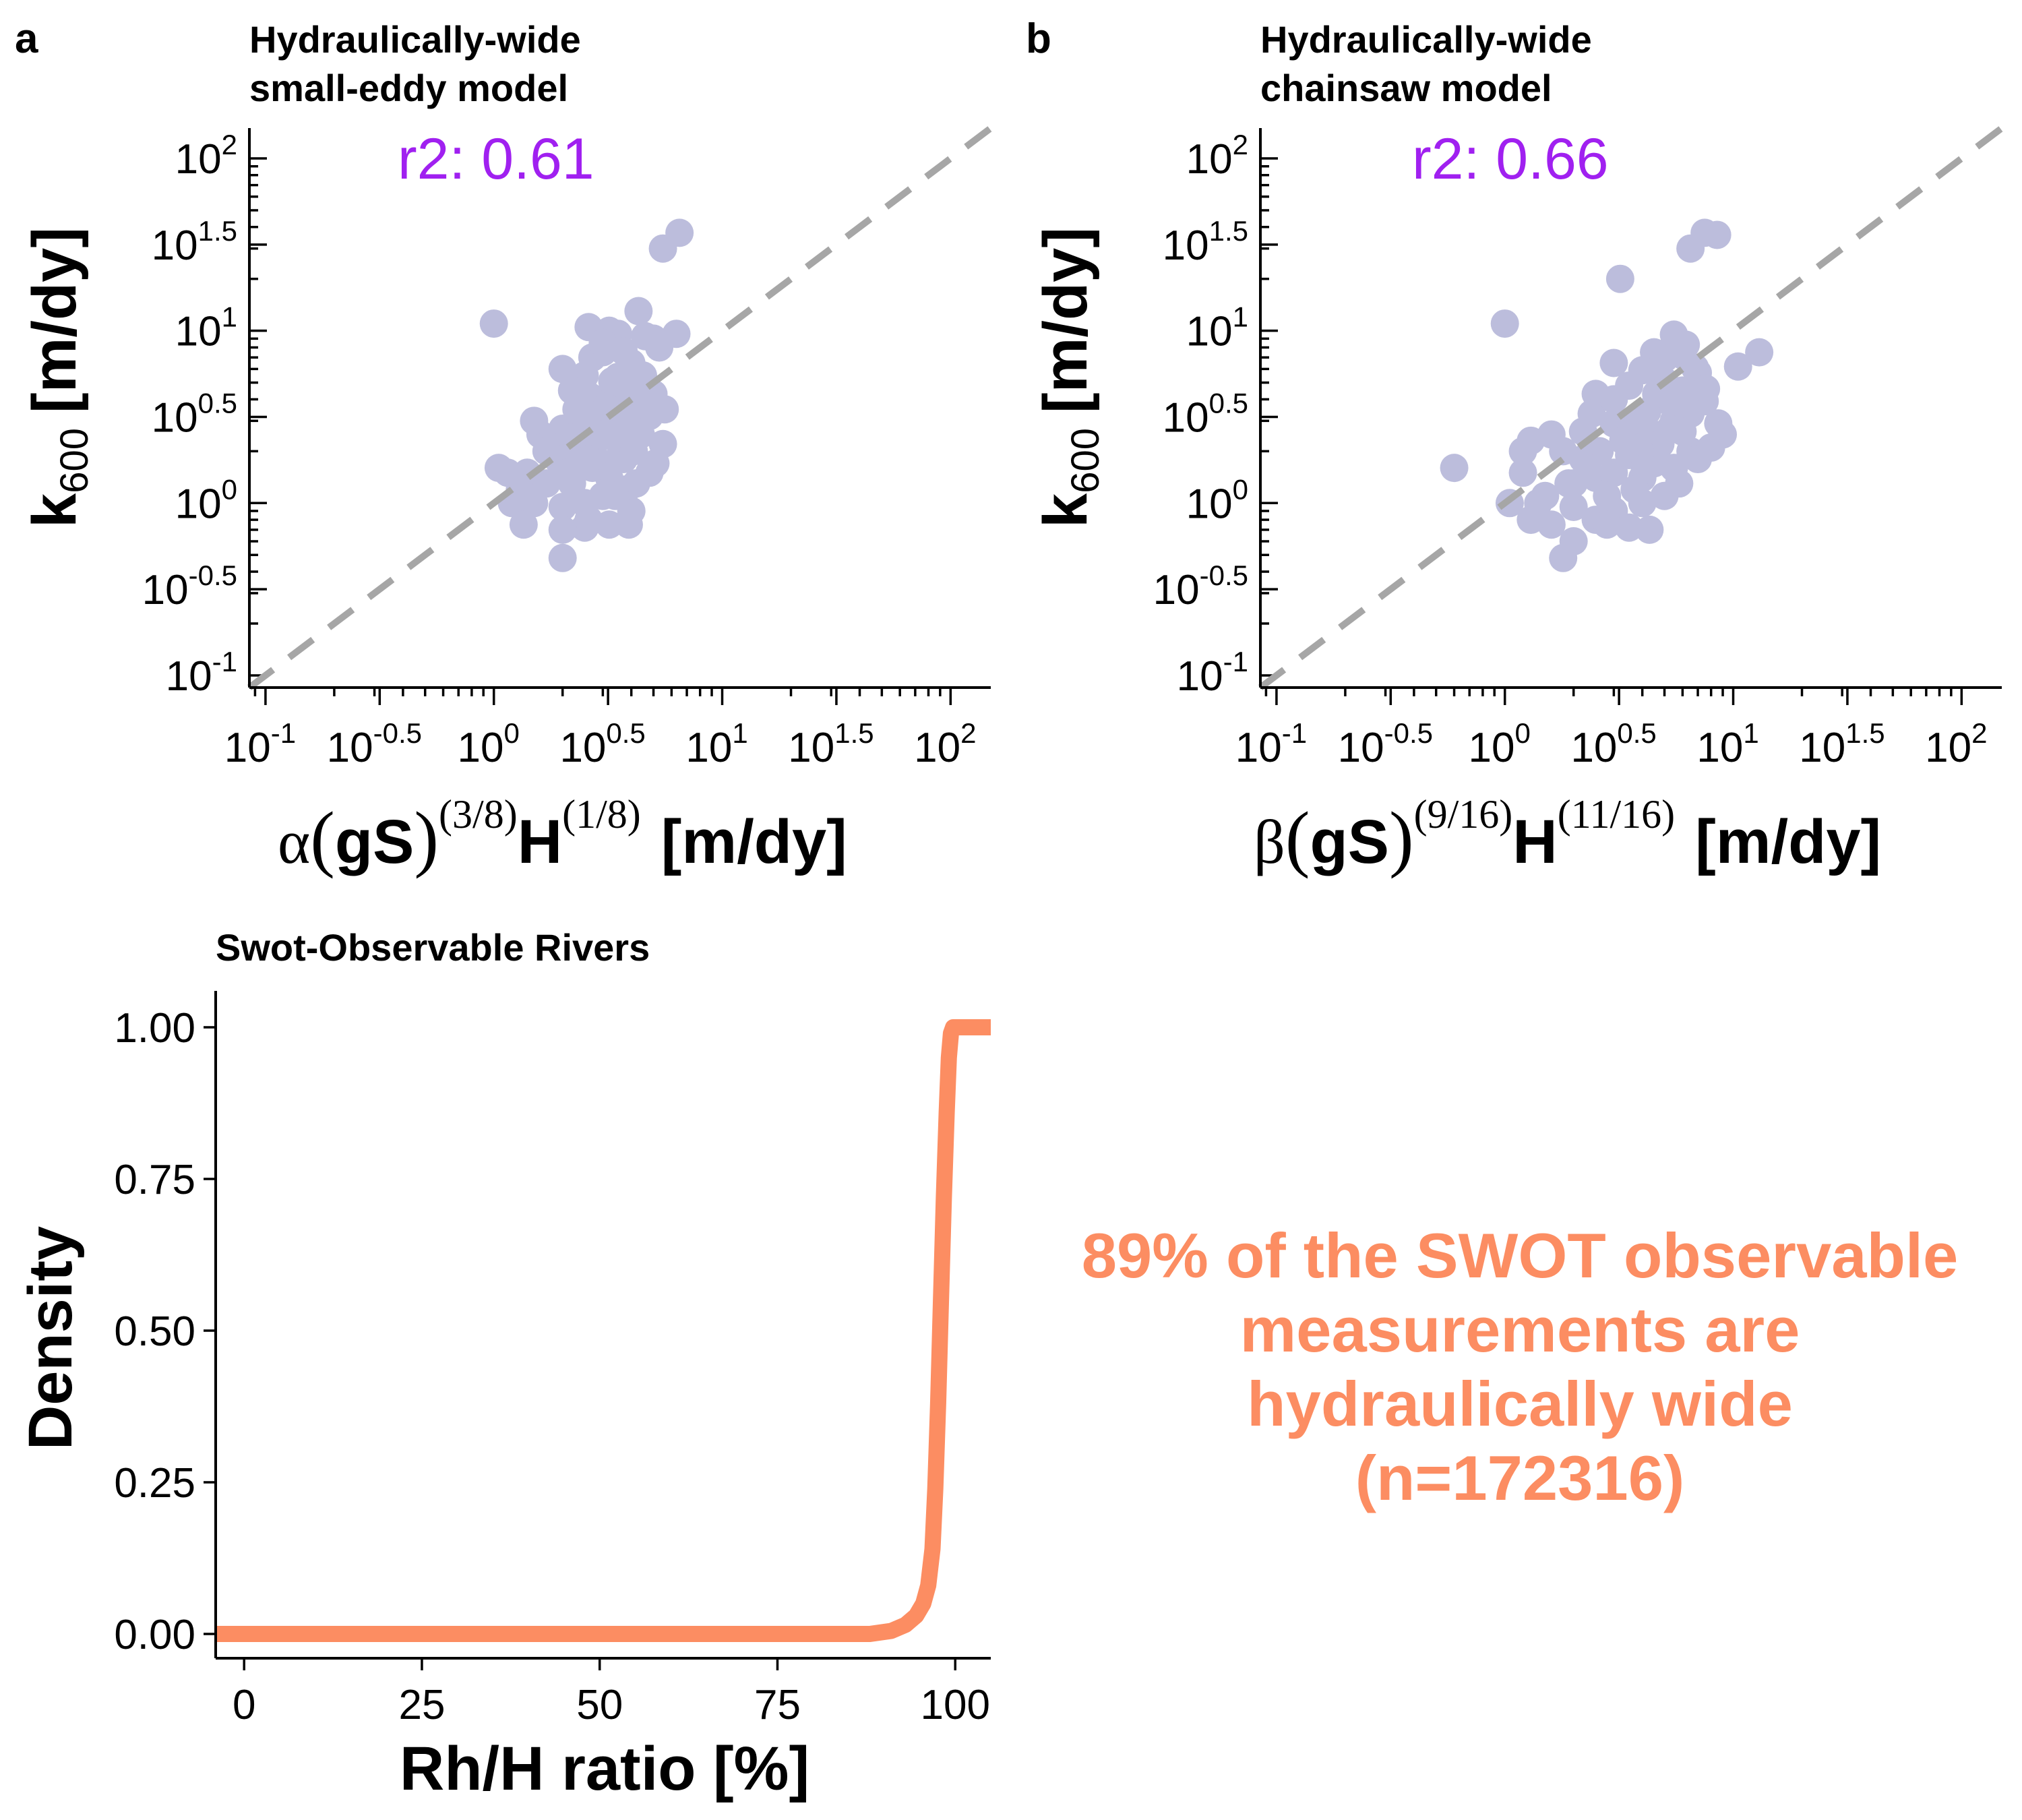  What do you see at coordinates (1228, 231) in the screenshot?
I see `y-tick-label-exponent: 1.5` at bounding box center [1228, 231].